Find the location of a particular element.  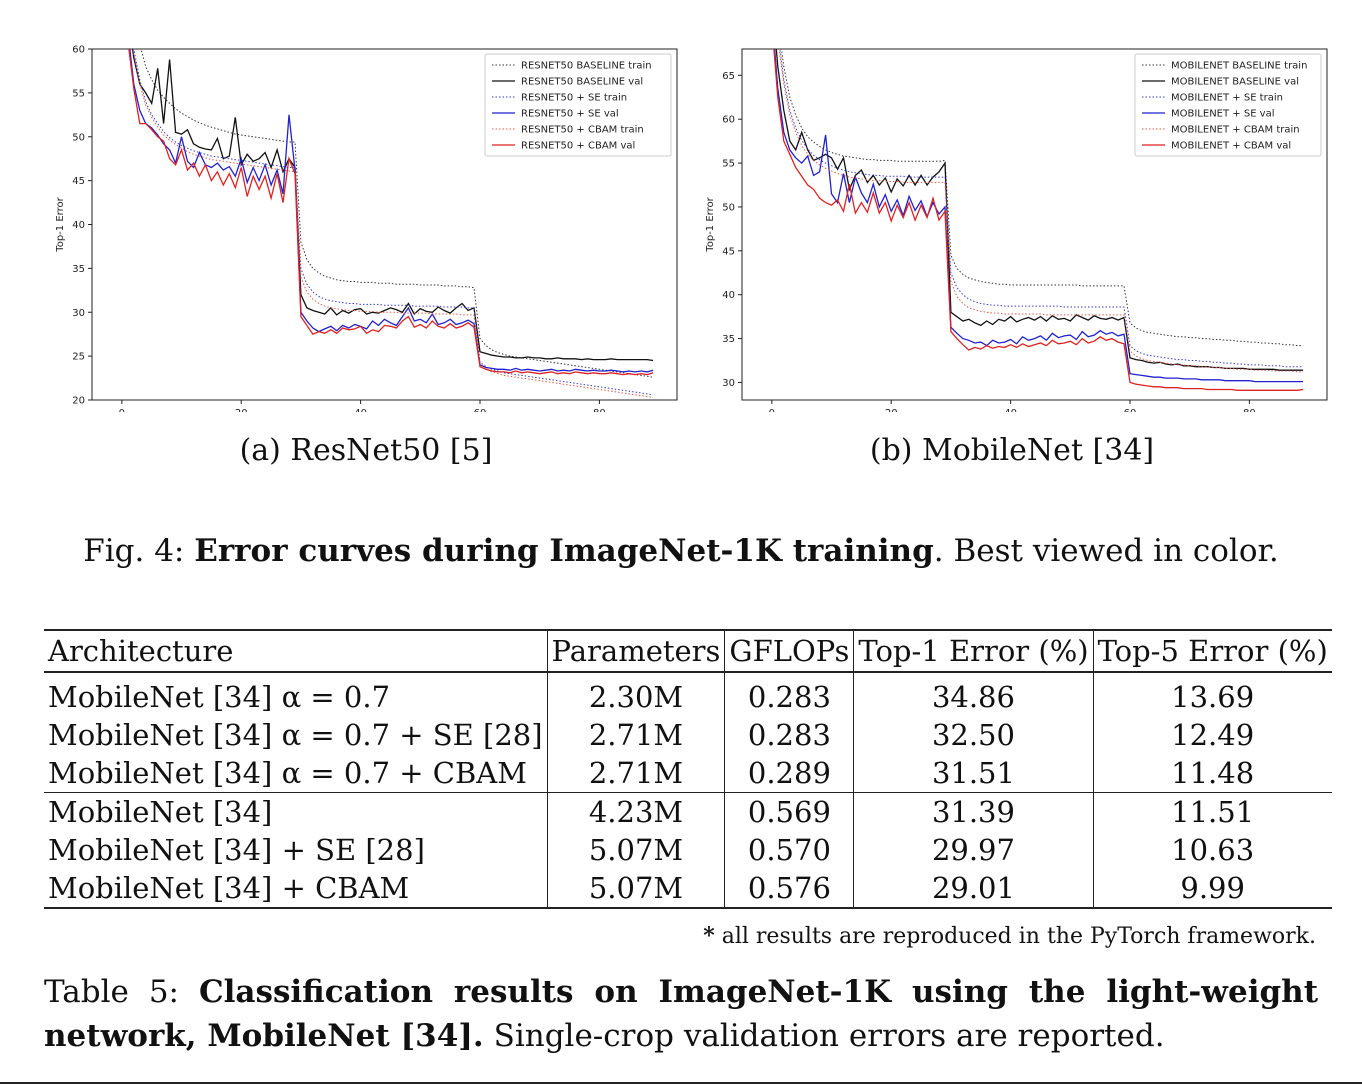

header-architecture: Architecture is located at coordinates (296, 651).